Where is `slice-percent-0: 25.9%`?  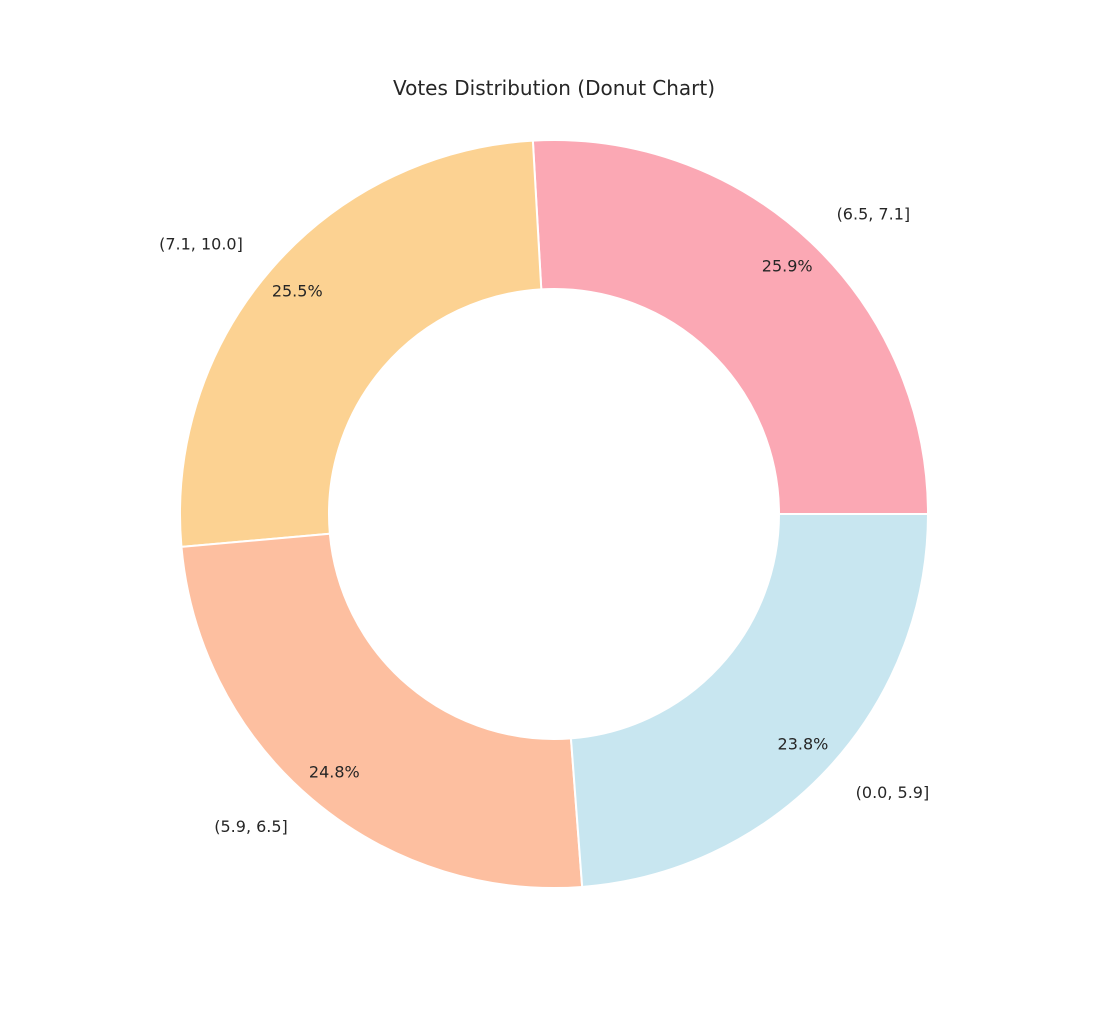
slice-percent-0: 25.9% is located at coordinates (787, 266).